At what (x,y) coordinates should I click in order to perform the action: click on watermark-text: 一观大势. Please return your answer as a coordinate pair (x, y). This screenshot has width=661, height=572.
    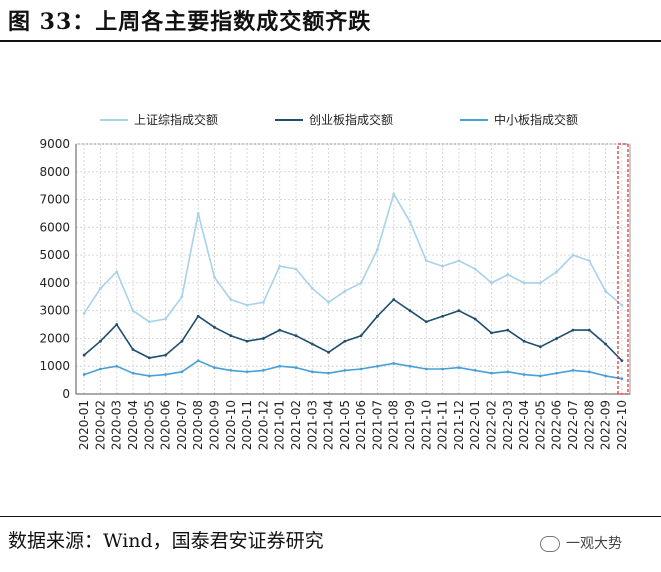
    Looking at the image, I should click on (594, 544).